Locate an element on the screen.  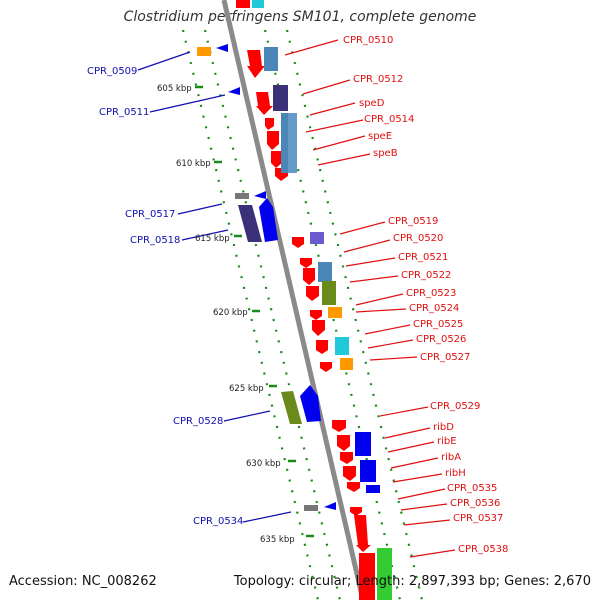
label-cpr0521: CPR_0521 is located at coordinates (423, 257).